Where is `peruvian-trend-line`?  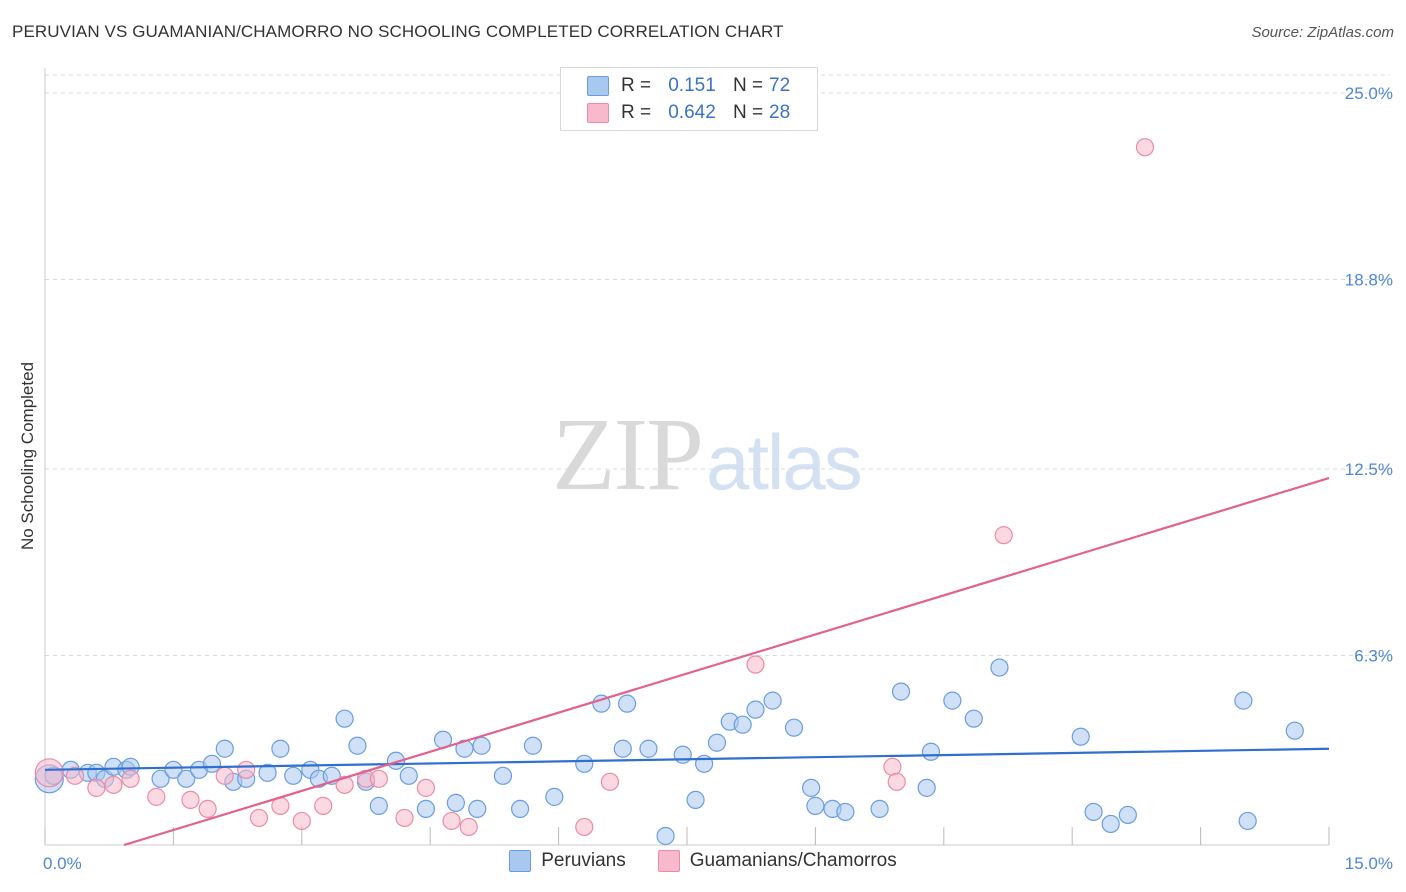 peruvian-trend-line is located at coordinates (687, 759).